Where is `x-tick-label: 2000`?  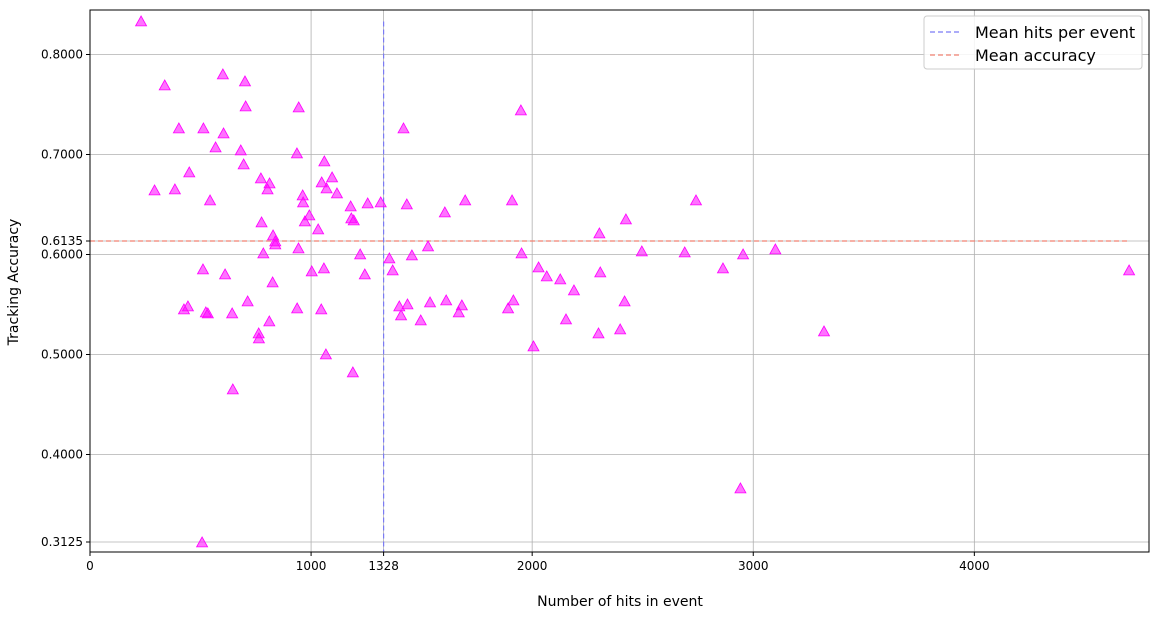 x-tick-label: 2000 is located at coordinates (532, 566).